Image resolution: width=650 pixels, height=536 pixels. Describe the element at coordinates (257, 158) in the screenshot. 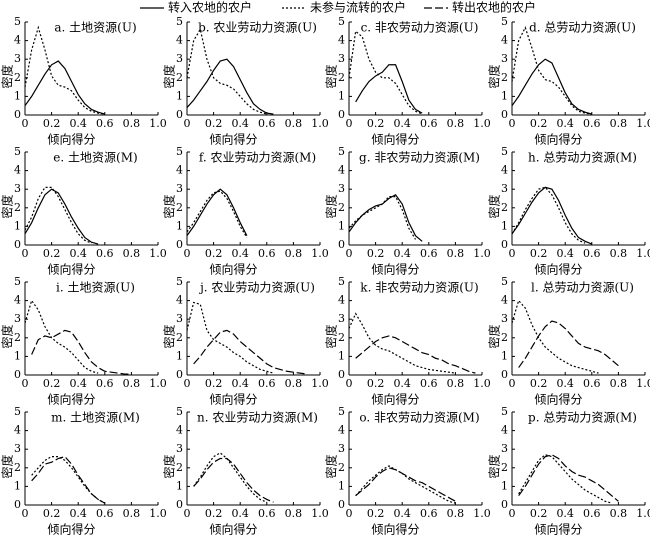

I see `panel-title: f. 农业劳动力资源(M)` at that location.